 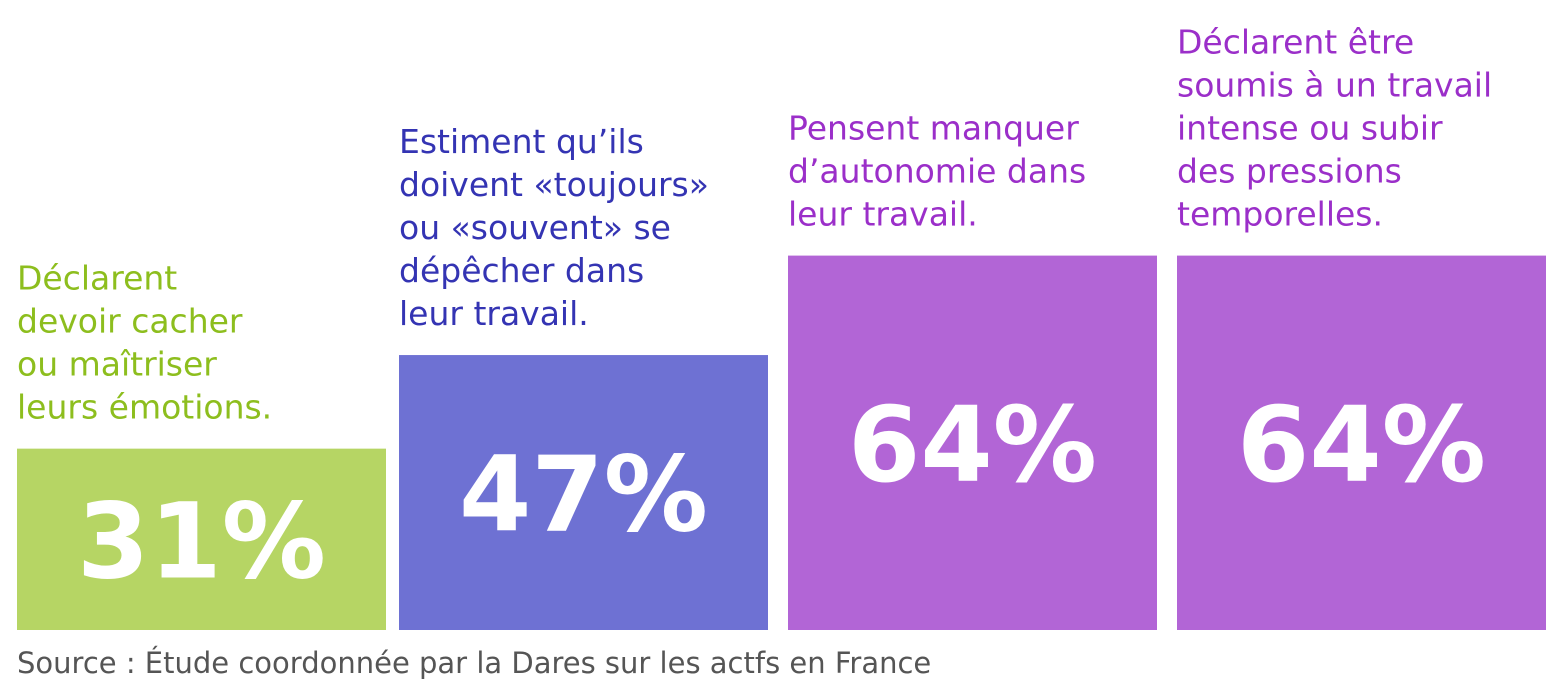 What do you see at coordinates (583, 495) in the screenshot?
I see `value-label-2: 47%` at bounding box center [583, 495].